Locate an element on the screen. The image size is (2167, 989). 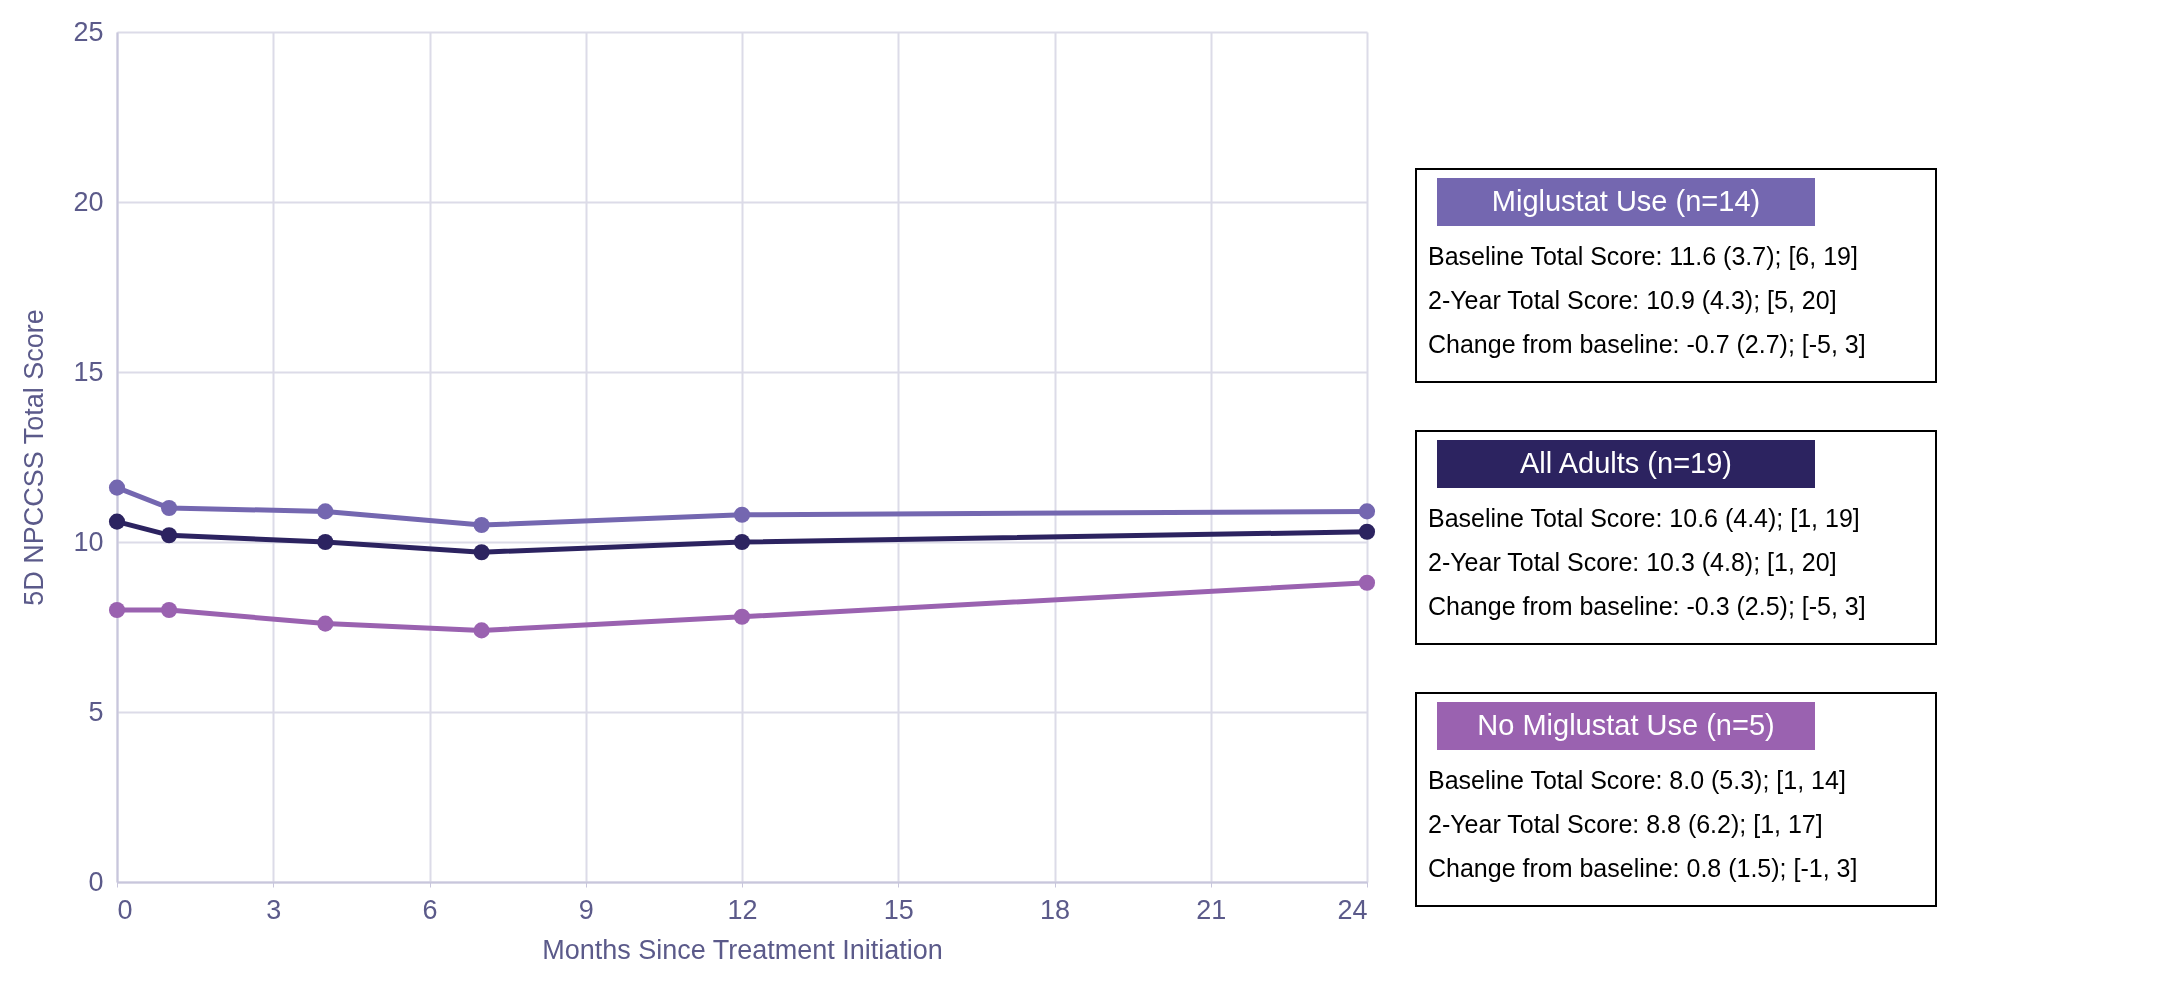
text: Miglustat Use (n=14) is located at coordinates (1626, 201).